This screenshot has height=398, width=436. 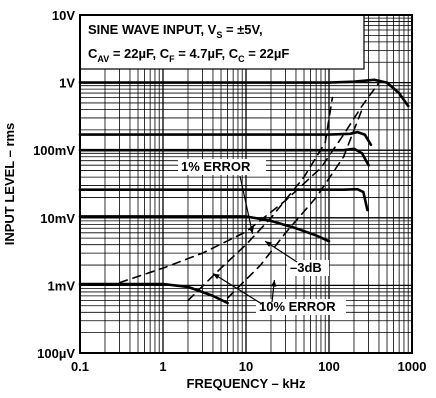 I want to click on x-tick-label: 10, so click(x=246, y=366).